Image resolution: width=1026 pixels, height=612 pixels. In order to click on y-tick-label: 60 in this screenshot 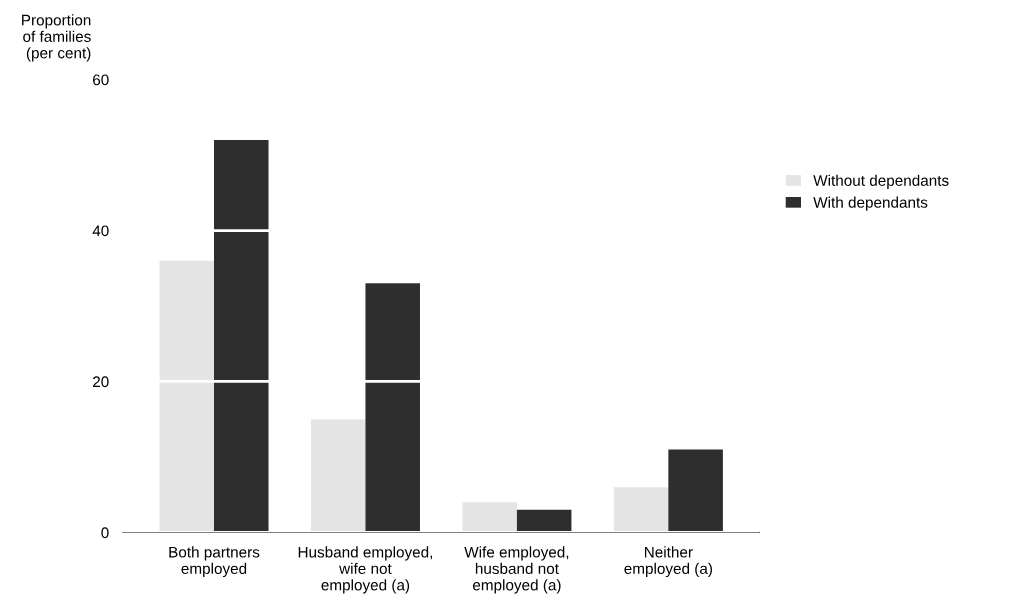, I will do `click(101, 80)`.